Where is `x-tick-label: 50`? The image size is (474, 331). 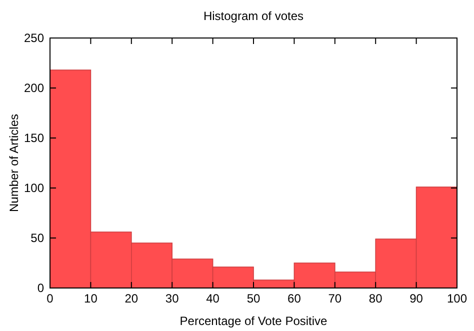 x-tick-label: 50 is located at coordinates (253, 299).